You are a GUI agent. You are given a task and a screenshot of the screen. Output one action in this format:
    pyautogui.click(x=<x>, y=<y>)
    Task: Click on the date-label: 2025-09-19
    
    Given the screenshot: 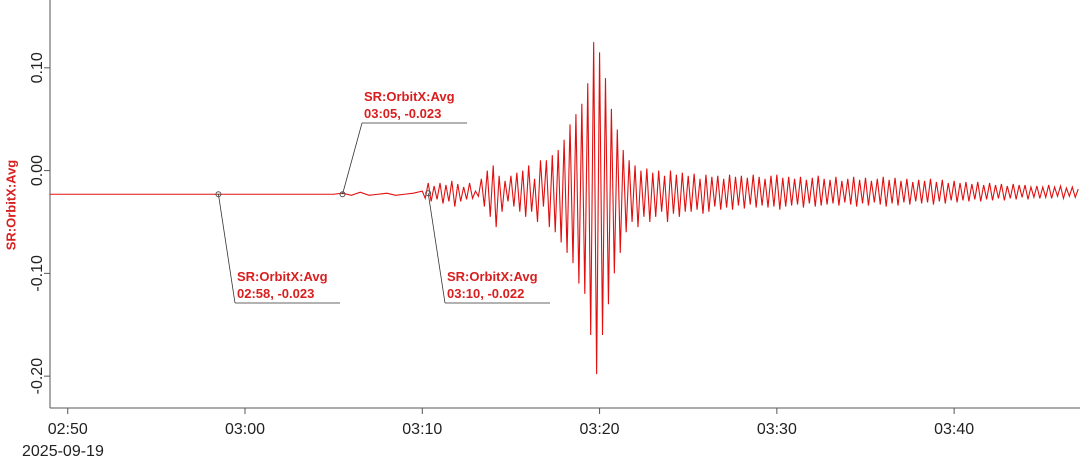 What is the action you would take?
    pyautogui.click(x=63, y=451)
    